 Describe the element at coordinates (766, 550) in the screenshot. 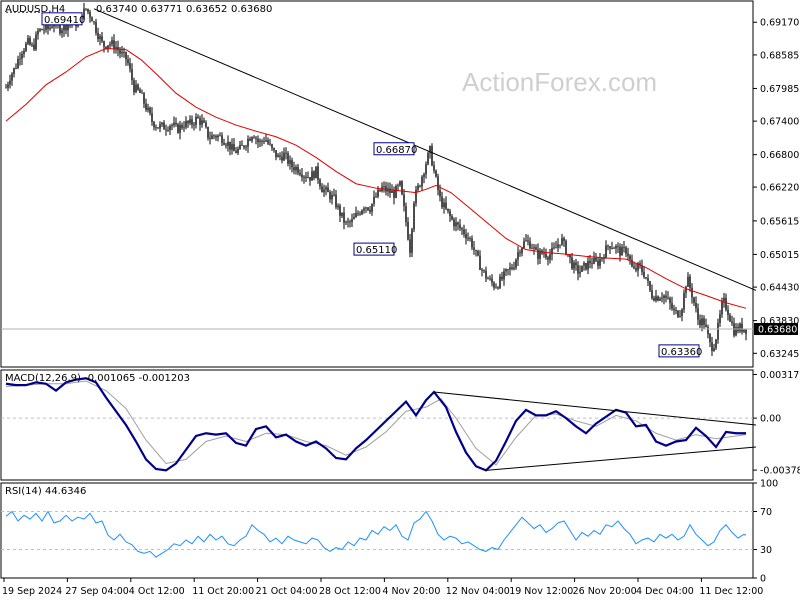

I see `rsi-tick-label: 30` at that location.